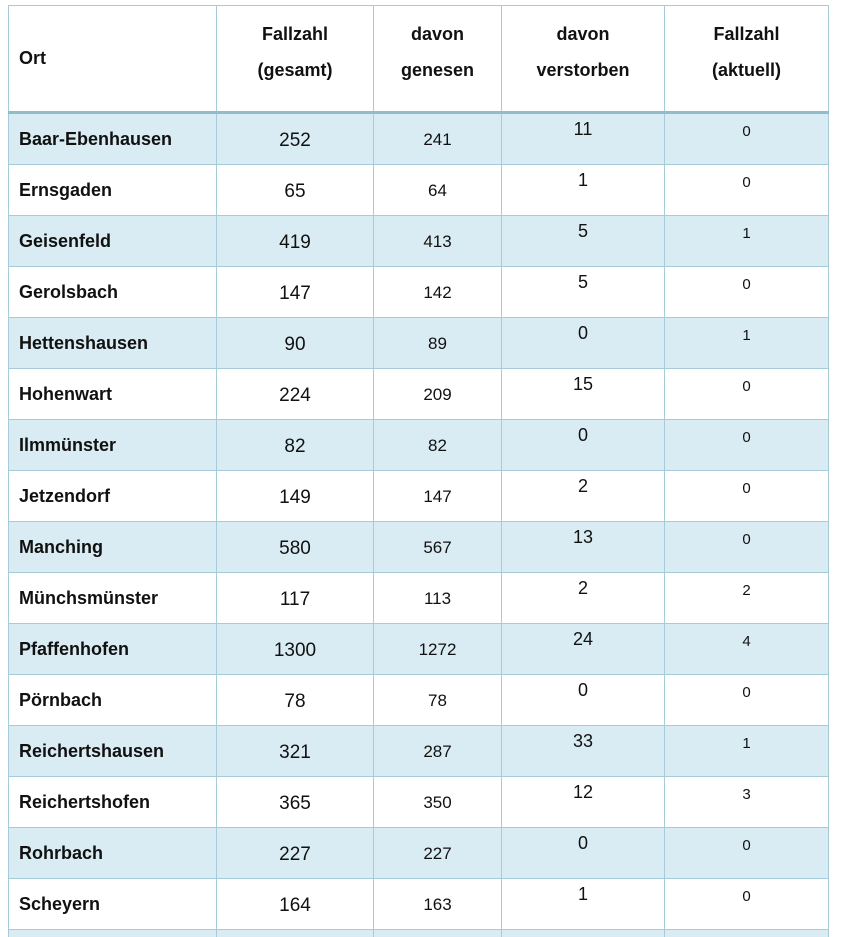 Image resolution: width=841 pixels, height=937 pixels. I want to click on table-row: Hohenwart 224 209 15 0, so click(418, 394).